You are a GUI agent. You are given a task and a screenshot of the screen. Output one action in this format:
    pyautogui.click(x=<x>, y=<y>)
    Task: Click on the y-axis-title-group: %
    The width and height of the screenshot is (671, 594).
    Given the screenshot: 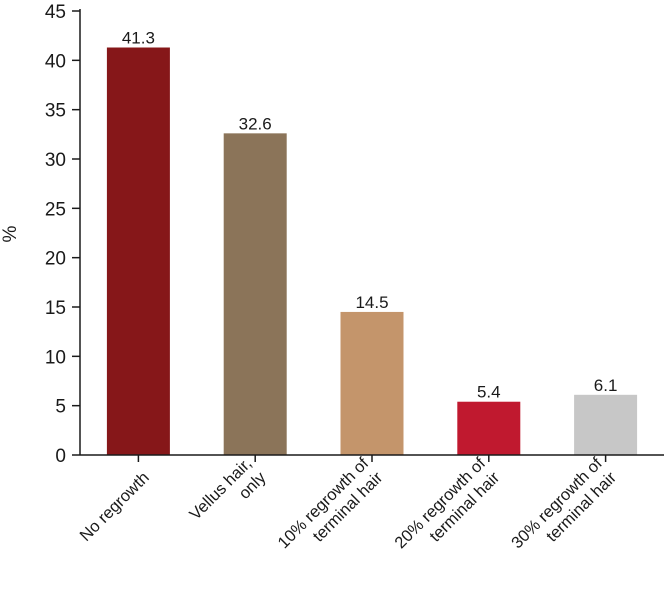 What is the action you would take?
    pyautogui.click(x=10, y=233)
    